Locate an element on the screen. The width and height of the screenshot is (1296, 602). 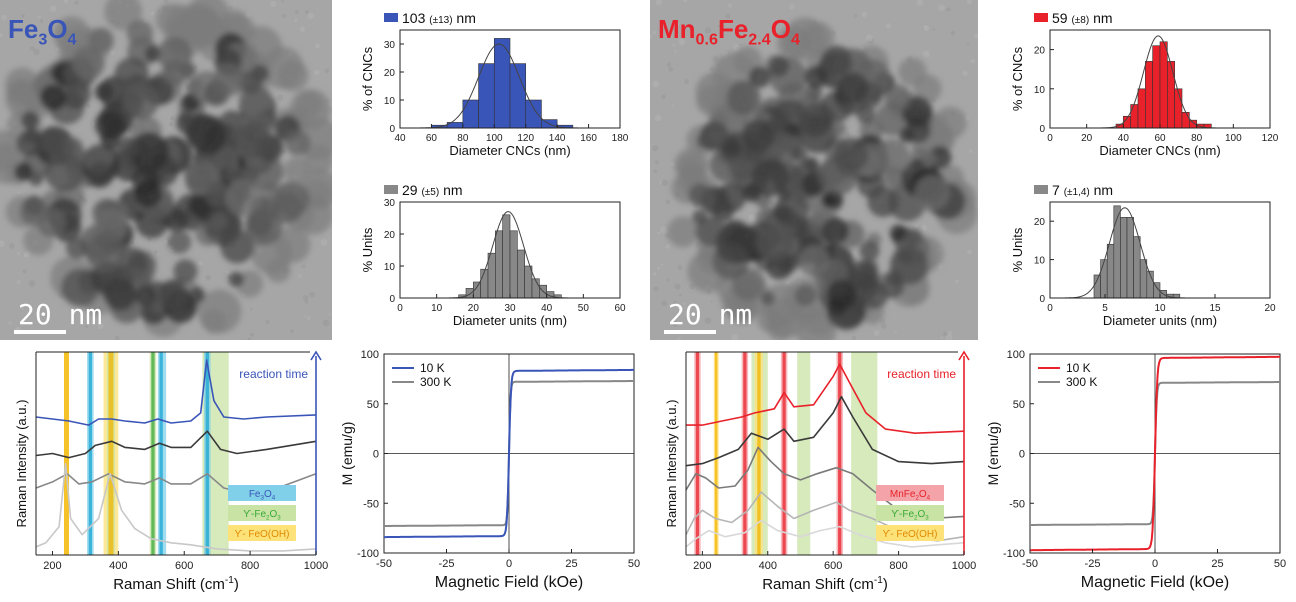
x-axis-label-part: ) is located at coordinates (236, 584).